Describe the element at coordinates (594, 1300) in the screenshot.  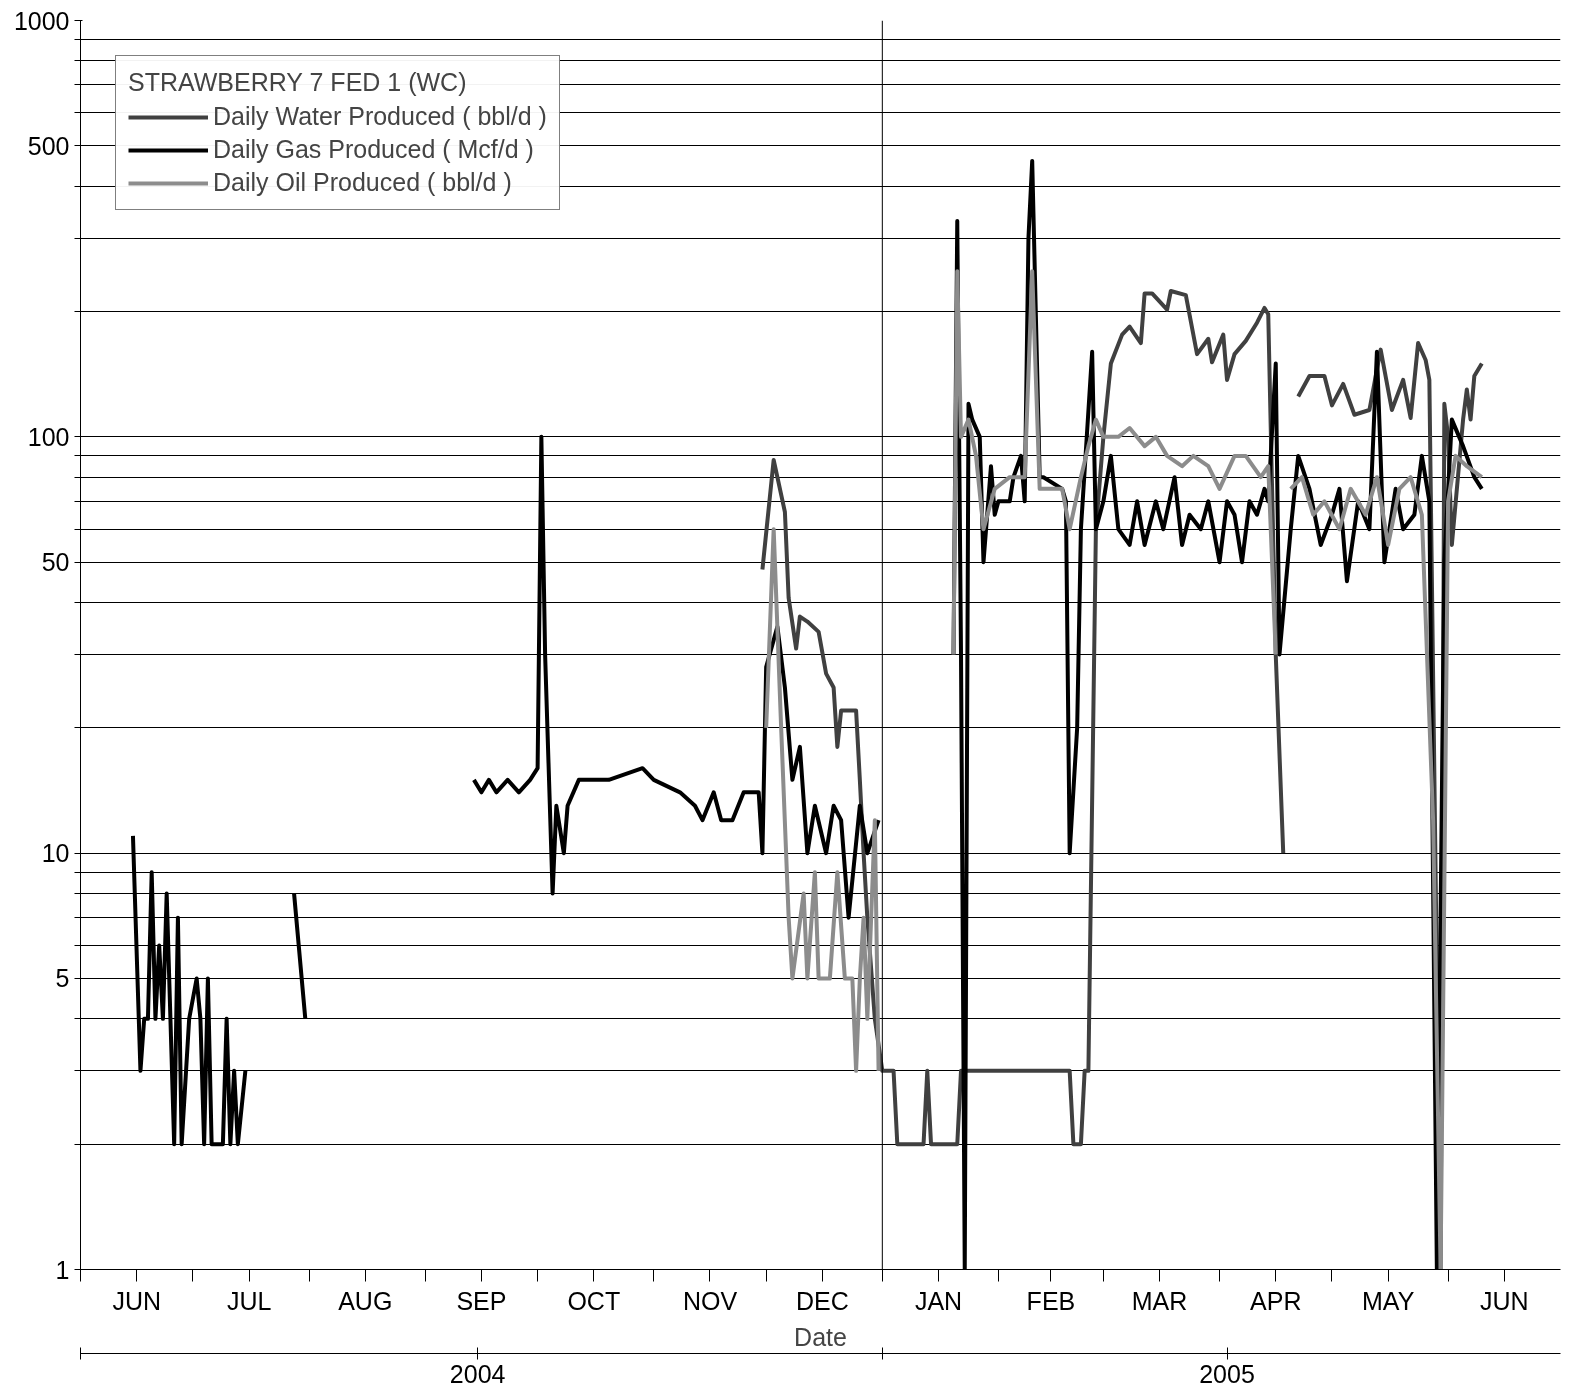
I see `x-tick-label: OCT` at that location.